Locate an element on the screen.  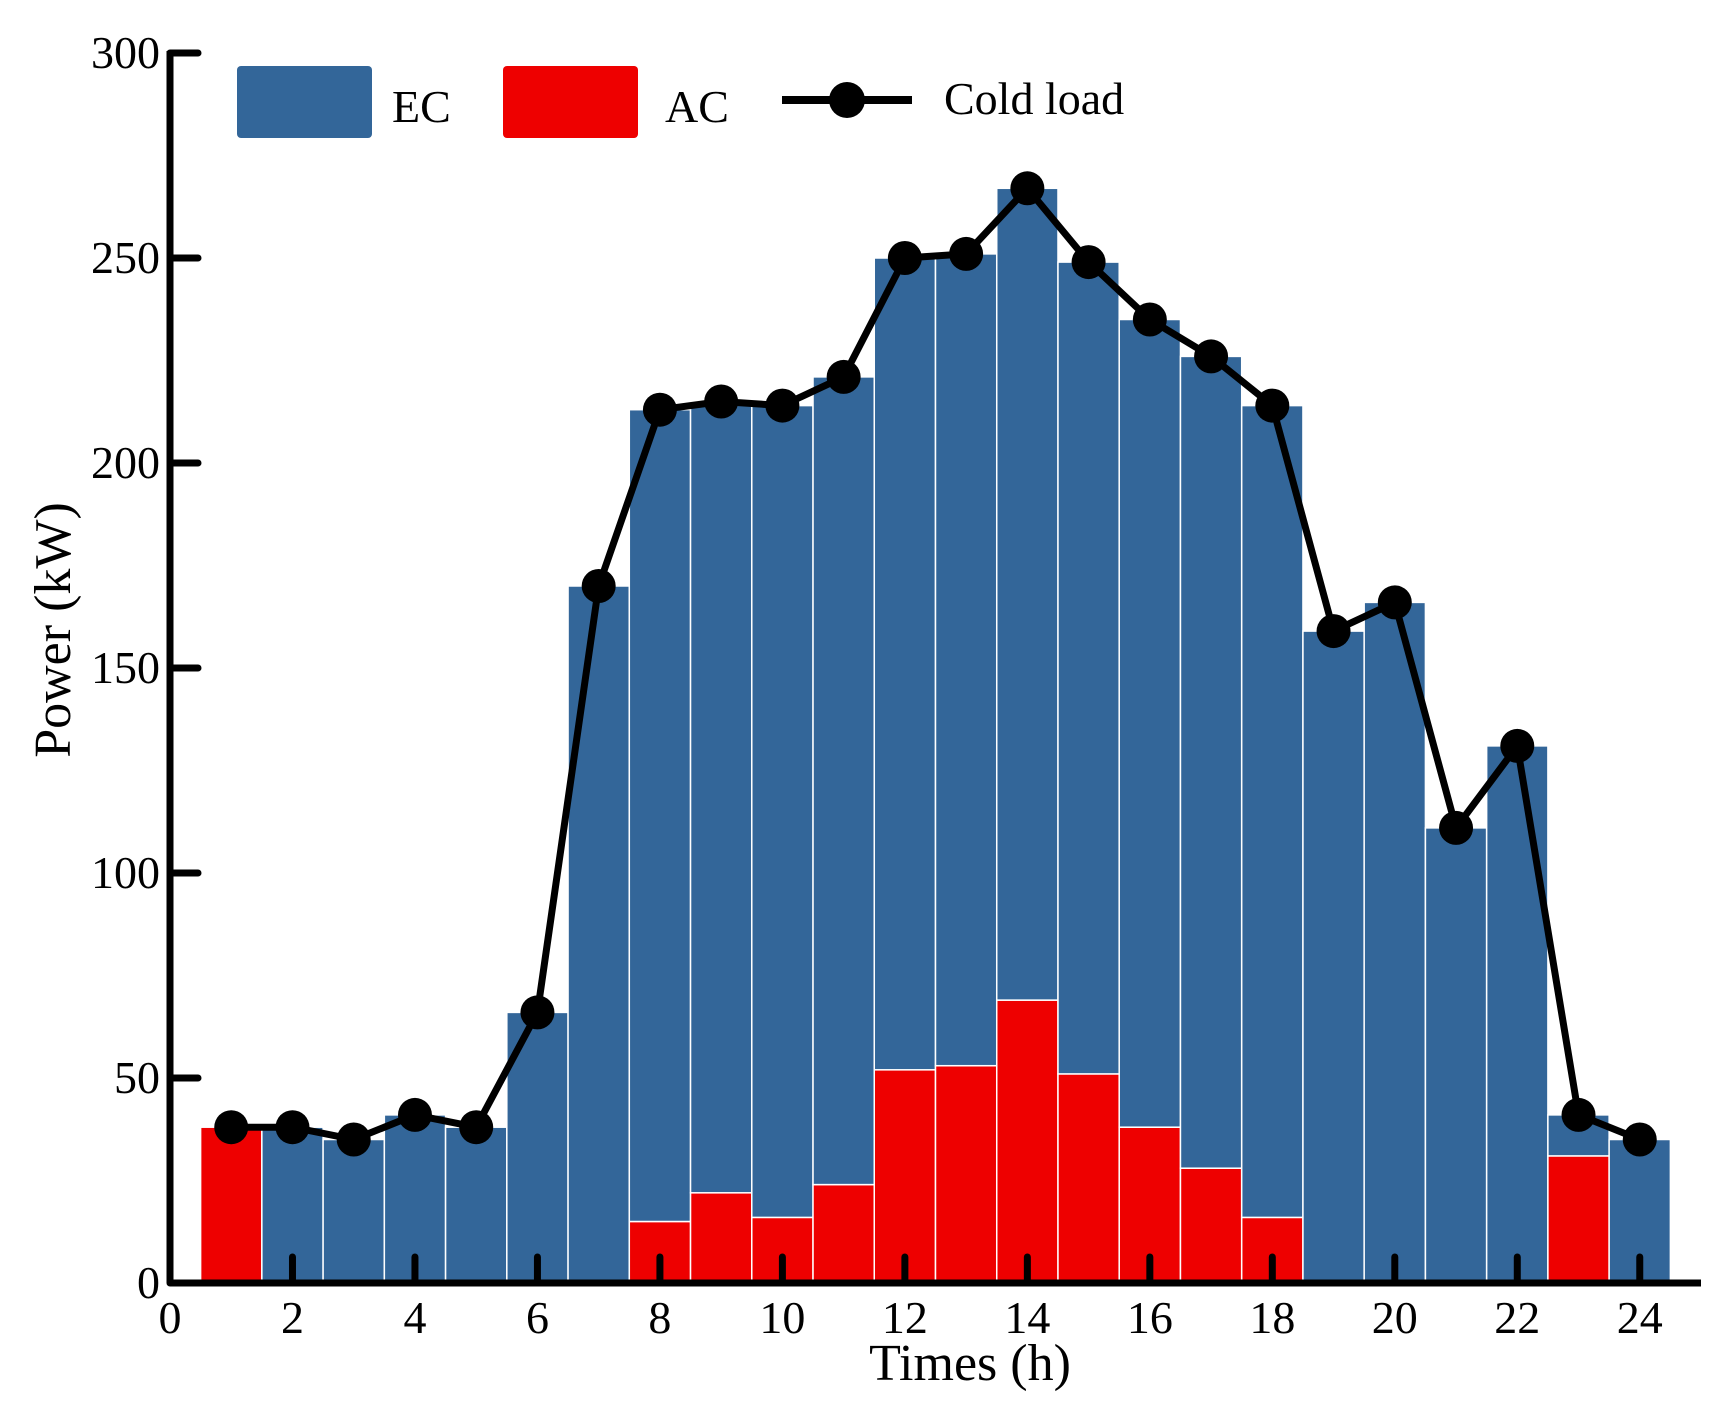
y-tick-label-0: 0 is located at coordinates (148, 1282).